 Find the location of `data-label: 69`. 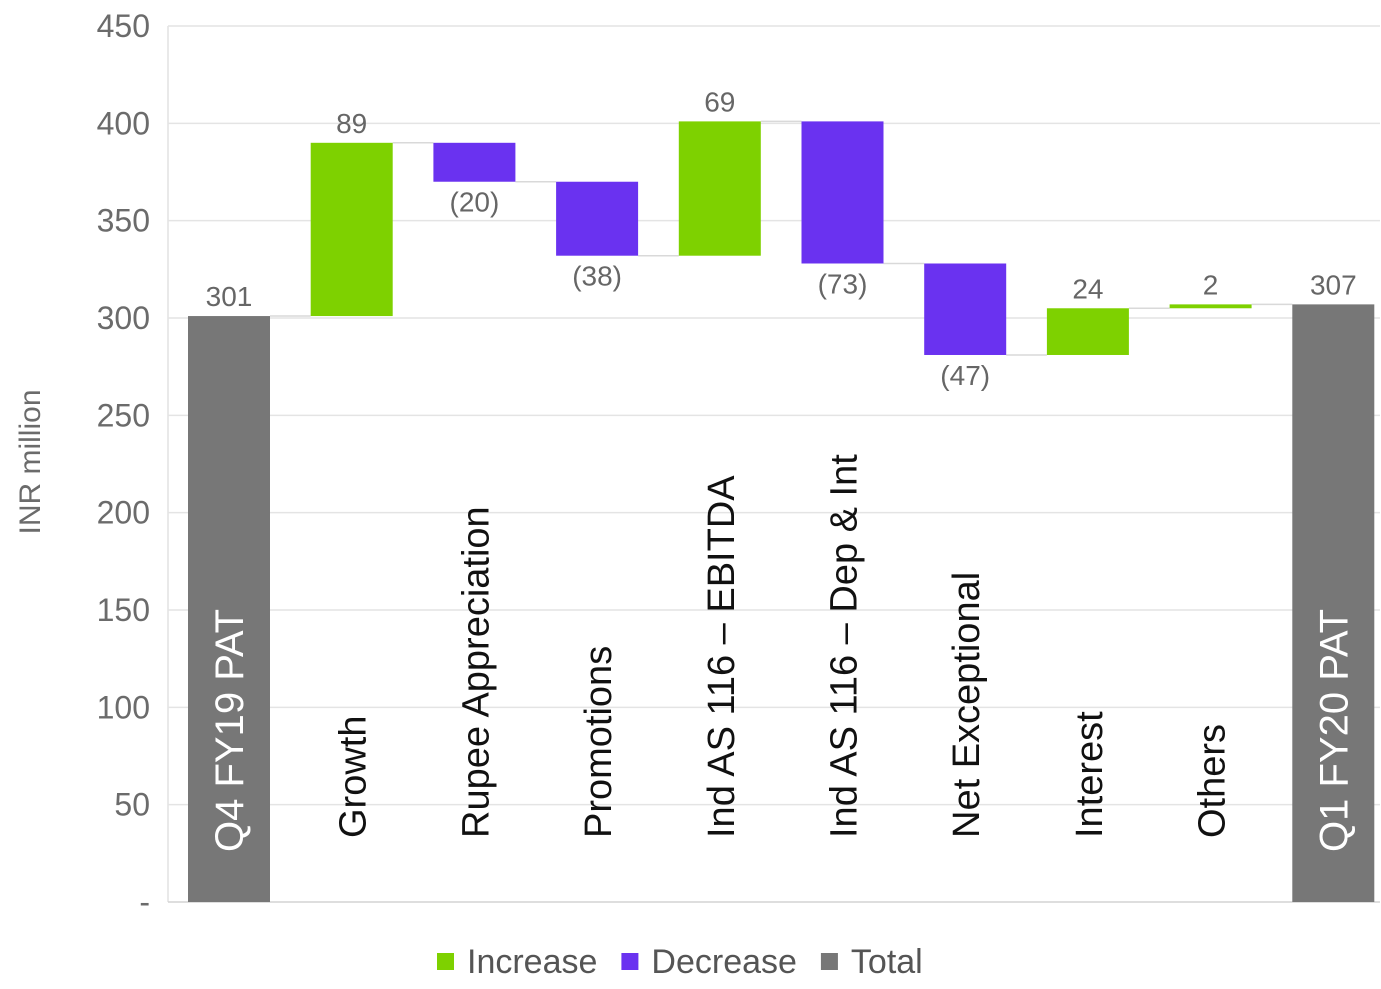

data-label: 69 is located at coordinates (719, 101).